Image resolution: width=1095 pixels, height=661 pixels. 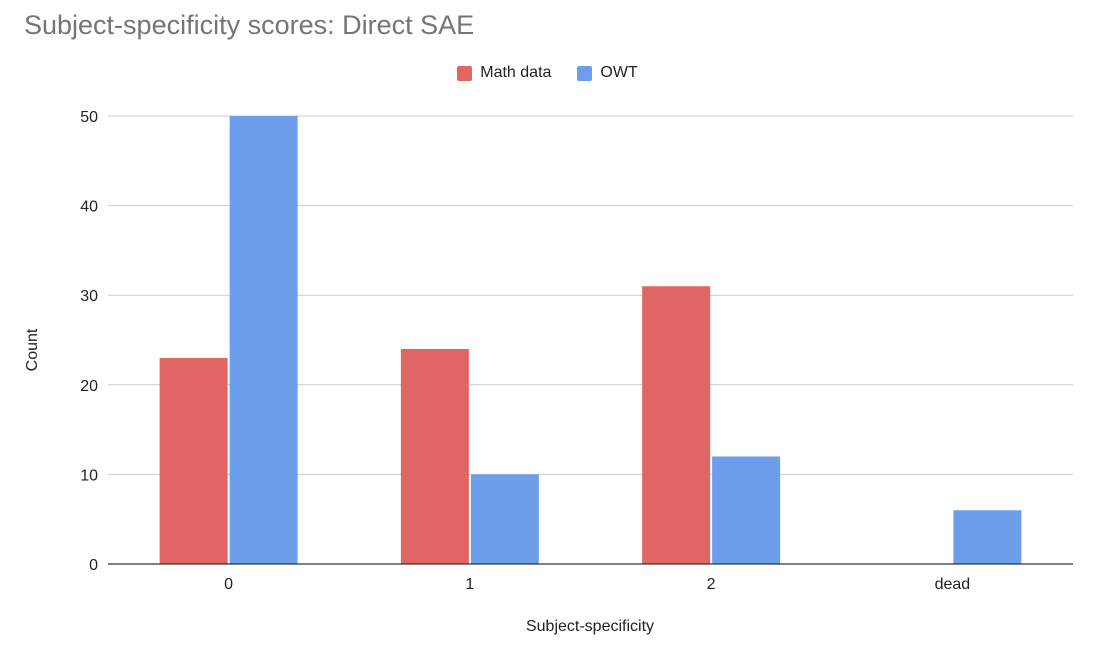 What do you see at coordinates (228, 584) in the screenshot?
I see `x-tick-label-0: 0` at bounding box center [228, 584].